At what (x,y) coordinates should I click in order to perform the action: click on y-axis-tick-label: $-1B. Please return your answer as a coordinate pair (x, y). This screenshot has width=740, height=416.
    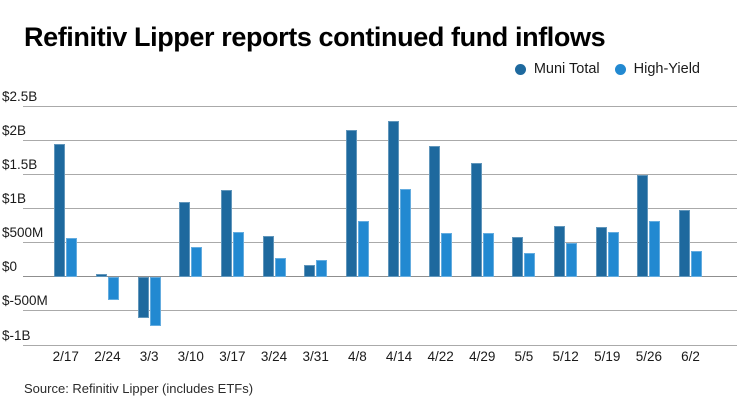
    Looking at the image, I should click on (16, 335).